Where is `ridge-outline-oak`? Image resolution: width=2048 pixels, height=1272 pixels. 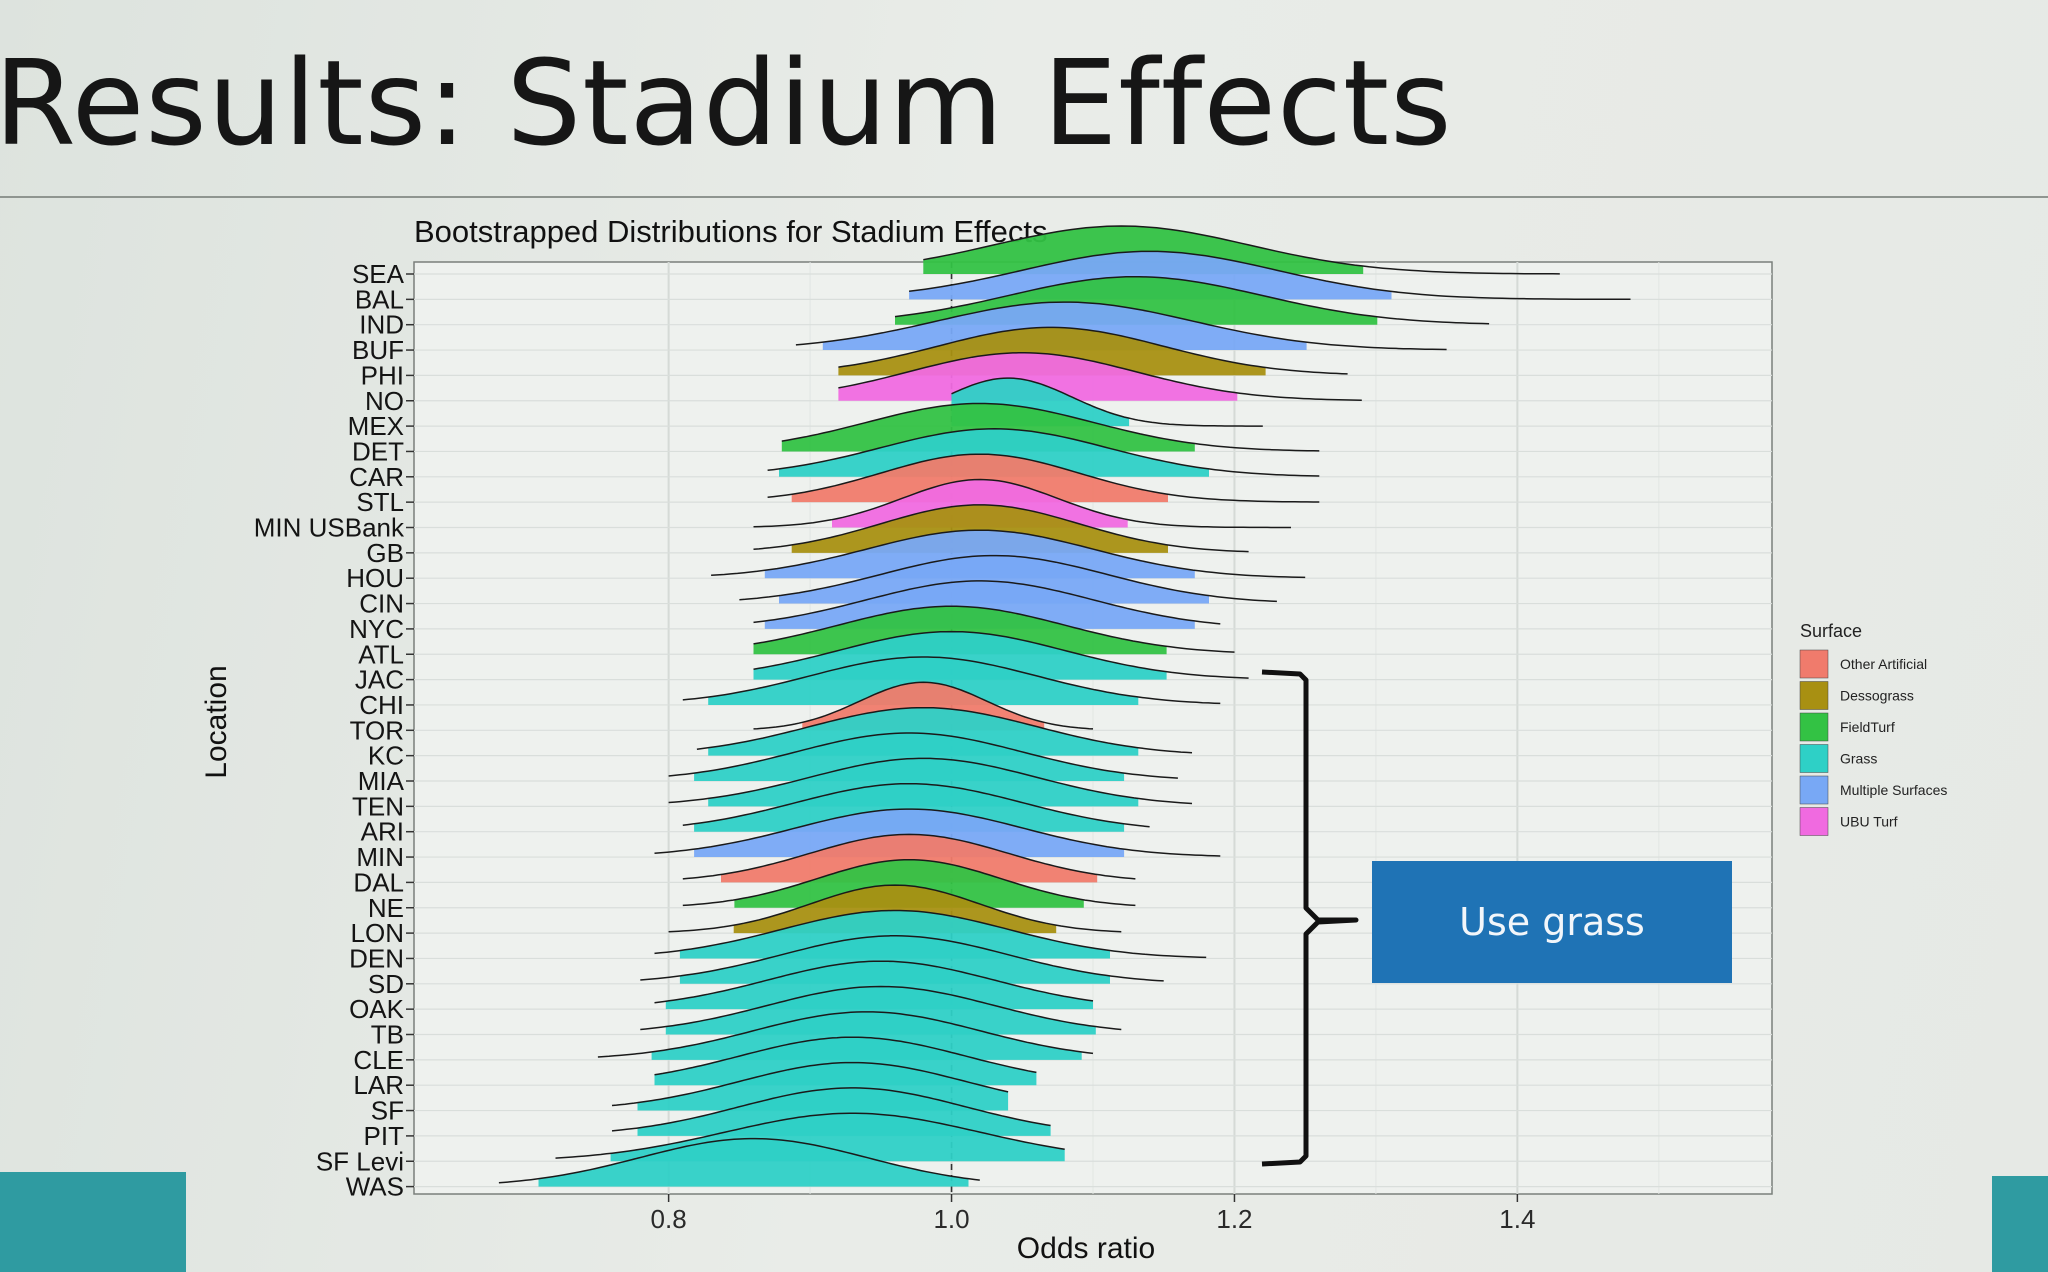
ridge-outline-oak is located at coordinates (874, 982).